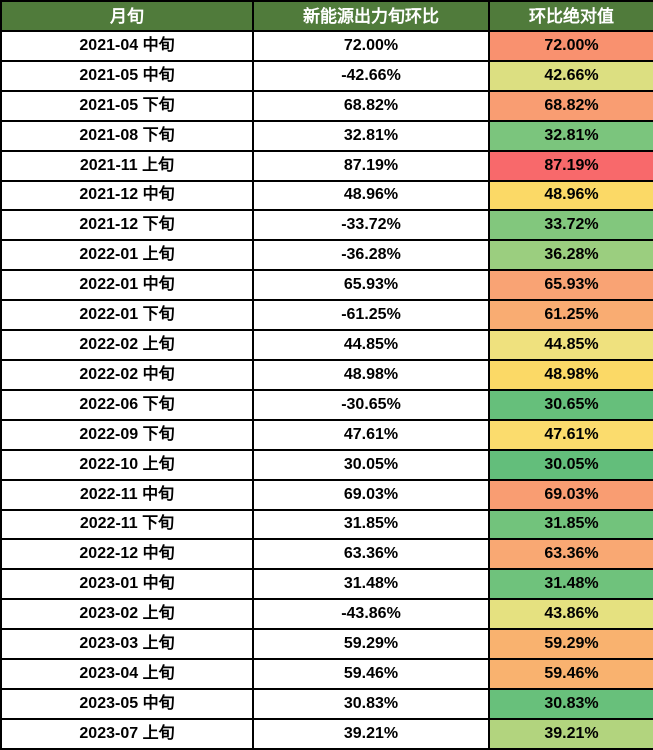  Describe the element at coordinates (127, 345) in the screenshot. I see `period-cell: 2022-02 上旬` at that location.